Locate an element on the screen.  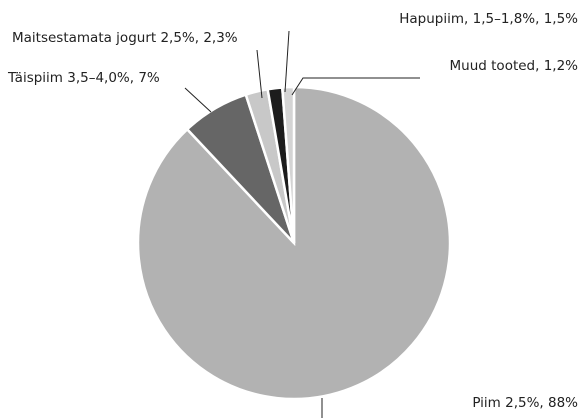
slice-label: Hapupiim, 1,5–1,8%, 1,5% is located at coordinates (488, 19).